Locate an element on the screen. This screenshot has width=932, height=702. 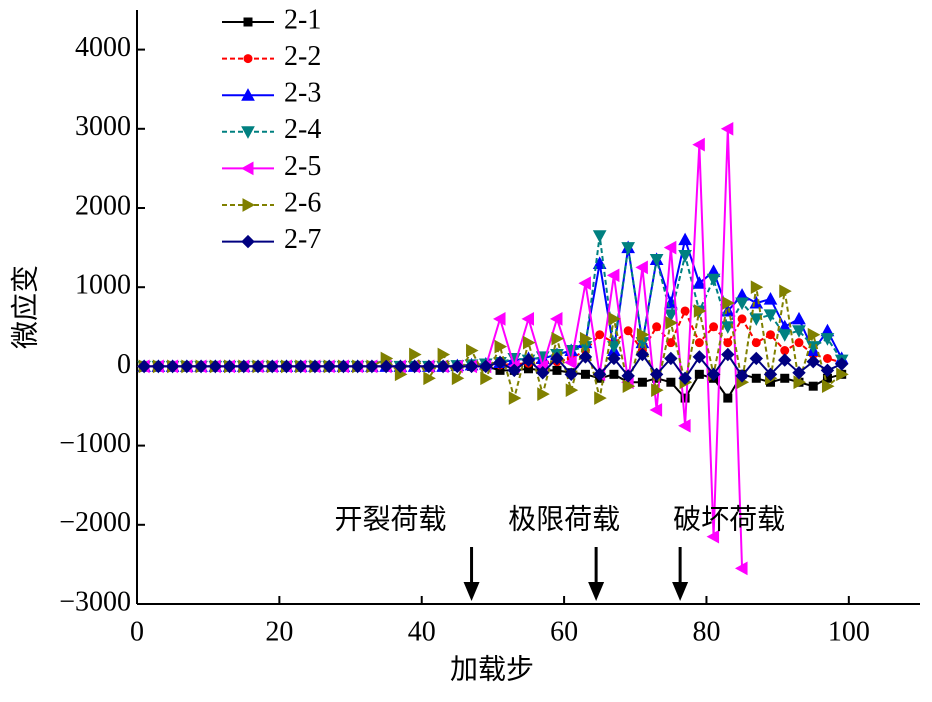
series is located at coordinates (493, 338).